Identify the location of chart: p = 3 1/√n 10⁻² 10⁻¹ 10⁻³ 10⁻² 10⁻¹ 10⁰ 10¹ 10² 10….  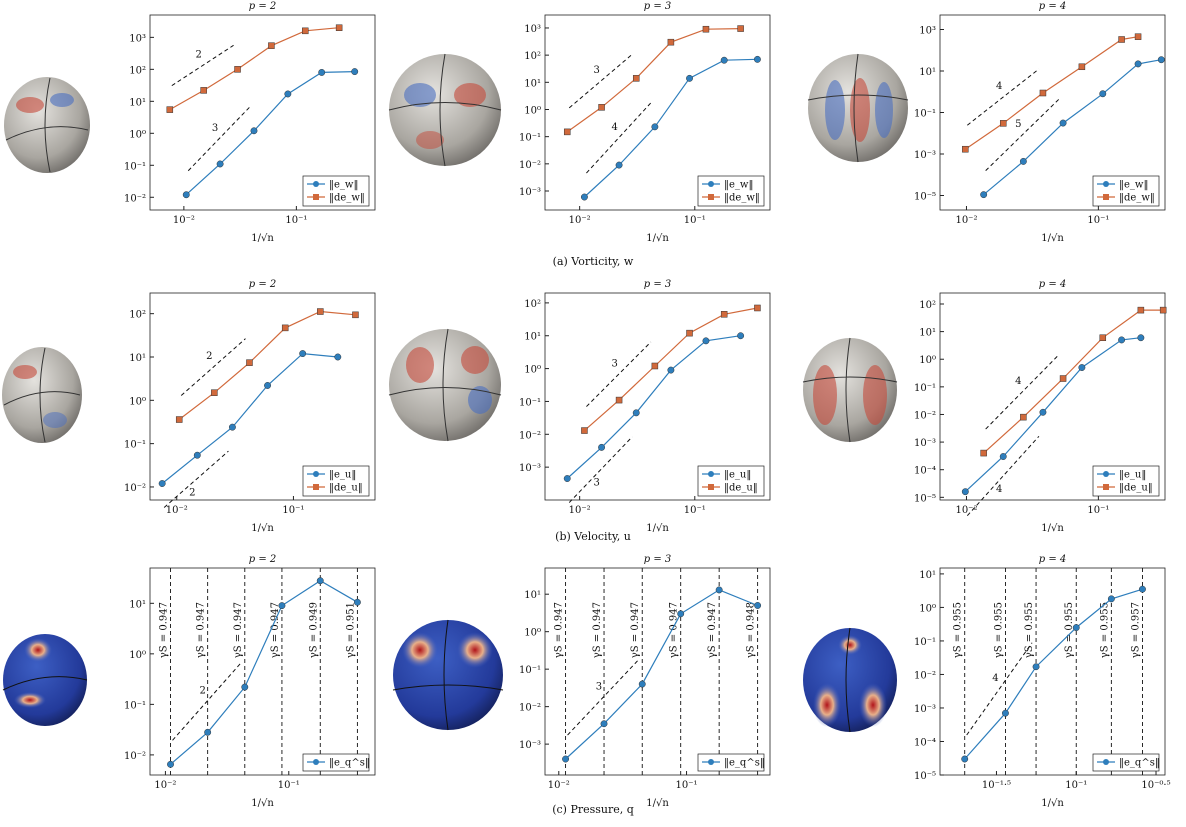
(645, 122).